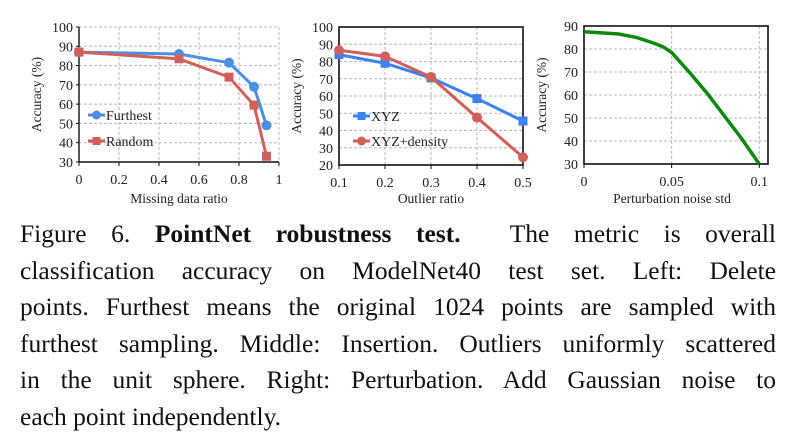 This screenshot has height=440, width=803. What do you see at coordinates (279, 180) in the screenshot?
I see `x-tick-label: 1` at bounding box center [279, 180].